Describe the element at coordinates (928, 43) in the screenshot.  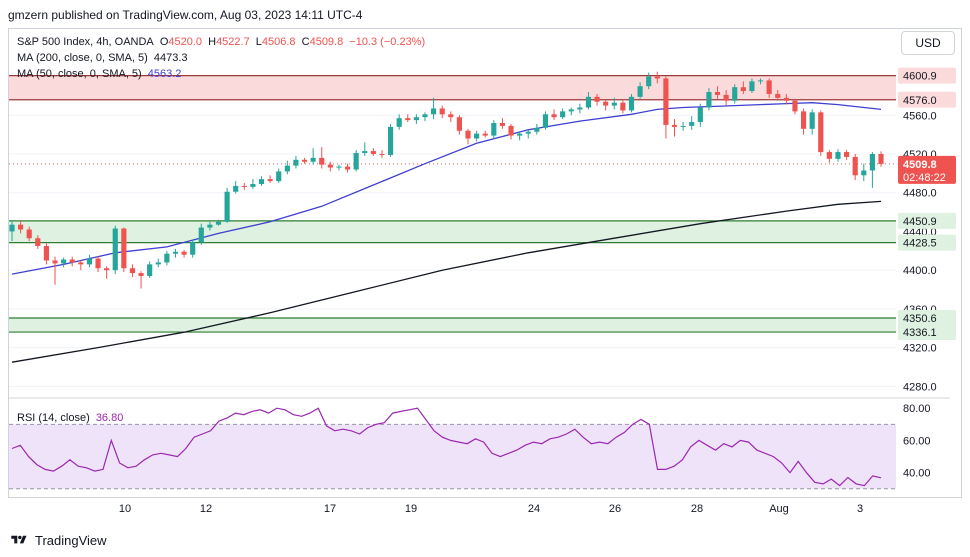
I see `currency-button: USD` at that location.